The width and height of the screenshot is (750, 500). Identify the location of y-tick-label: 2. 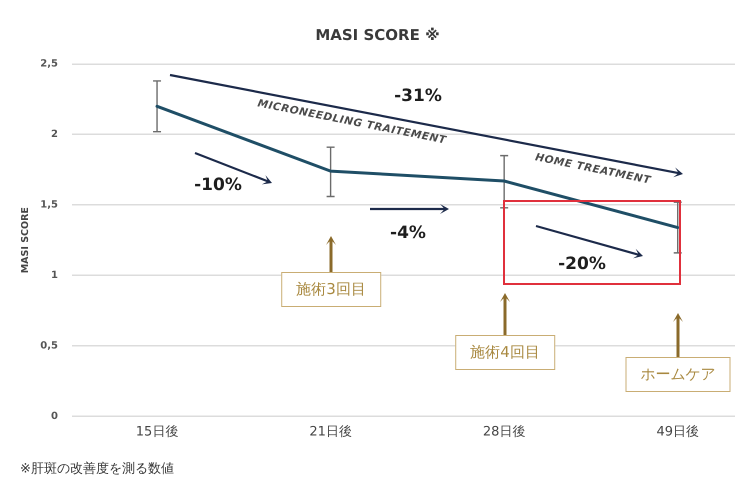
(54, 134).